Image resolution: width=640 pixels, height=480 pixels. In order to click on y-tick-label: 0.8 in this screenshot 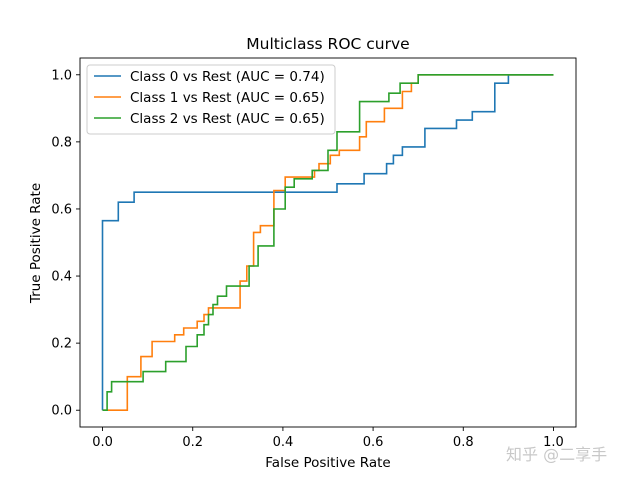, I will do `click(61, 142)`.